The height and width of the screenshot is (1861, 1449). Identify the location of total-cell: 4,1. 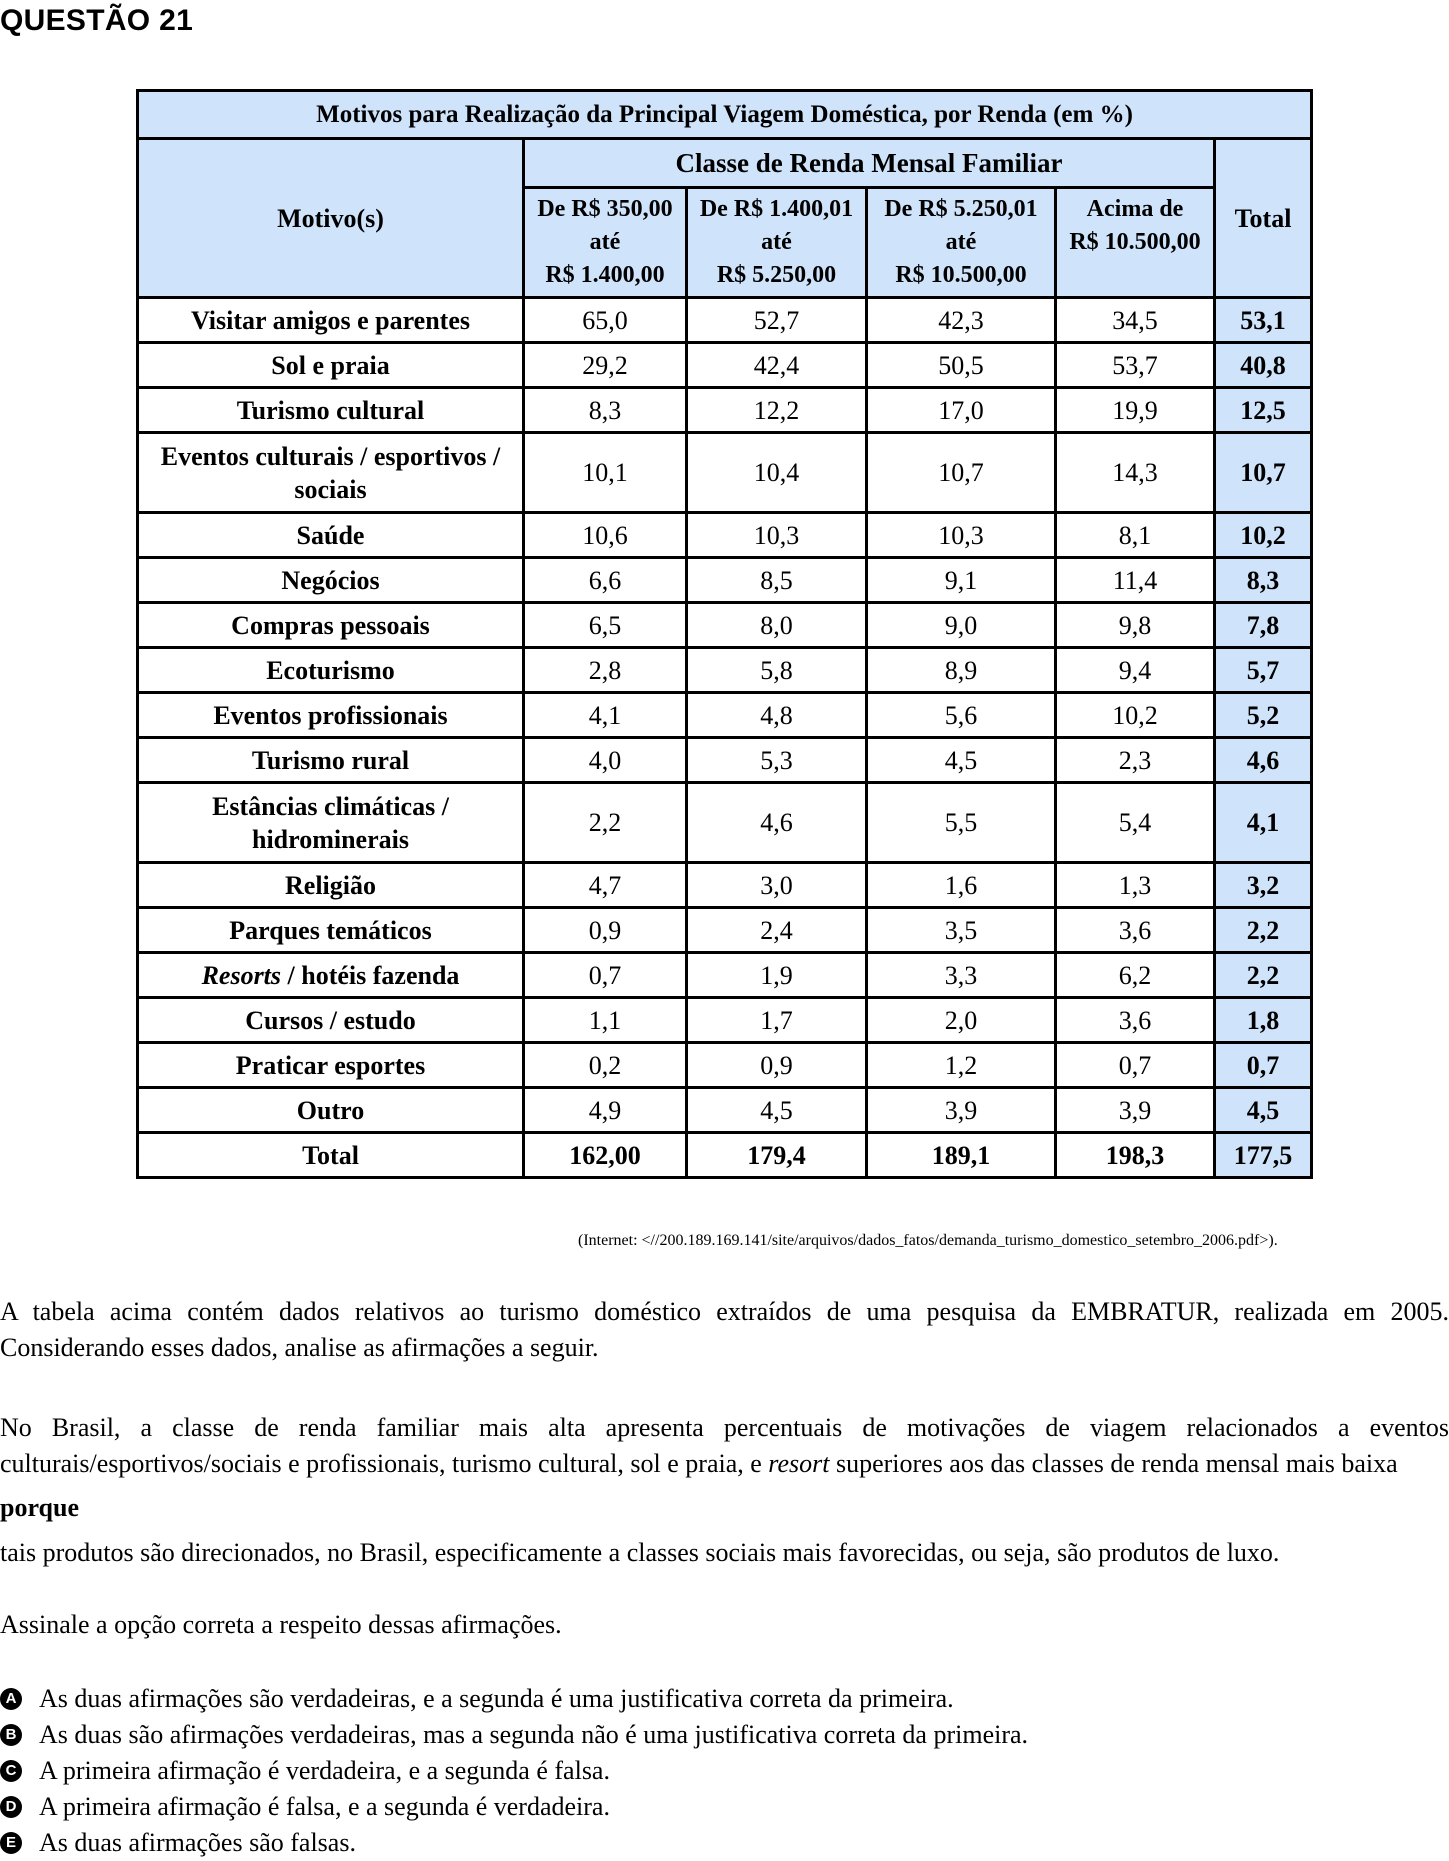
(1263, 822).